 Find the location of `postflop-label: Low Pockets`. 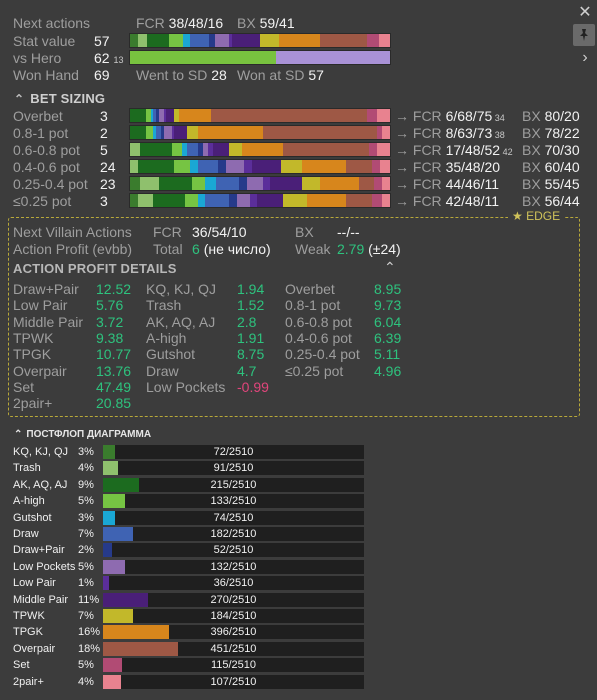

postflop-label: Low Pockets is located at coordinates (44, 566).